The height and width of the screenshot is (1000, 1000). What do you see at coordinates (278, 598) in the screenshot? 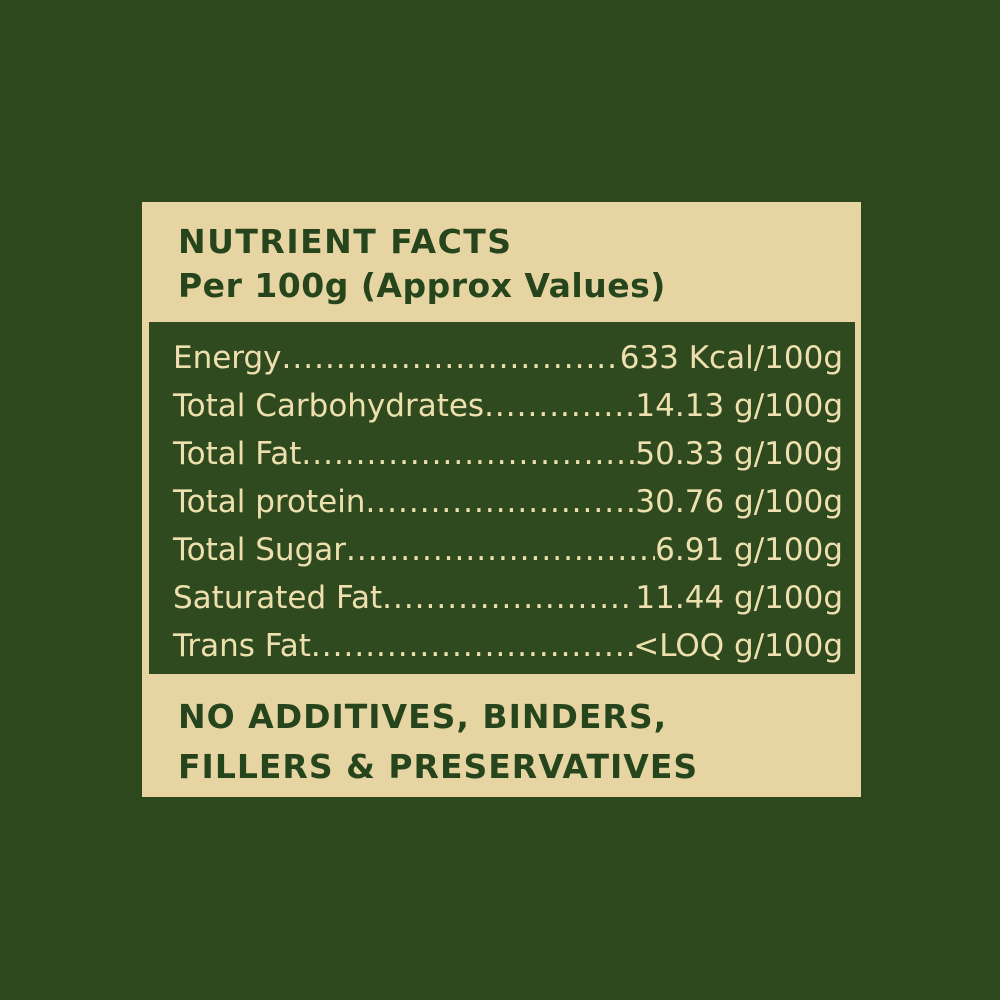
I see `nutrient-label: Saturated Fat` at bounding box center [278, 598].